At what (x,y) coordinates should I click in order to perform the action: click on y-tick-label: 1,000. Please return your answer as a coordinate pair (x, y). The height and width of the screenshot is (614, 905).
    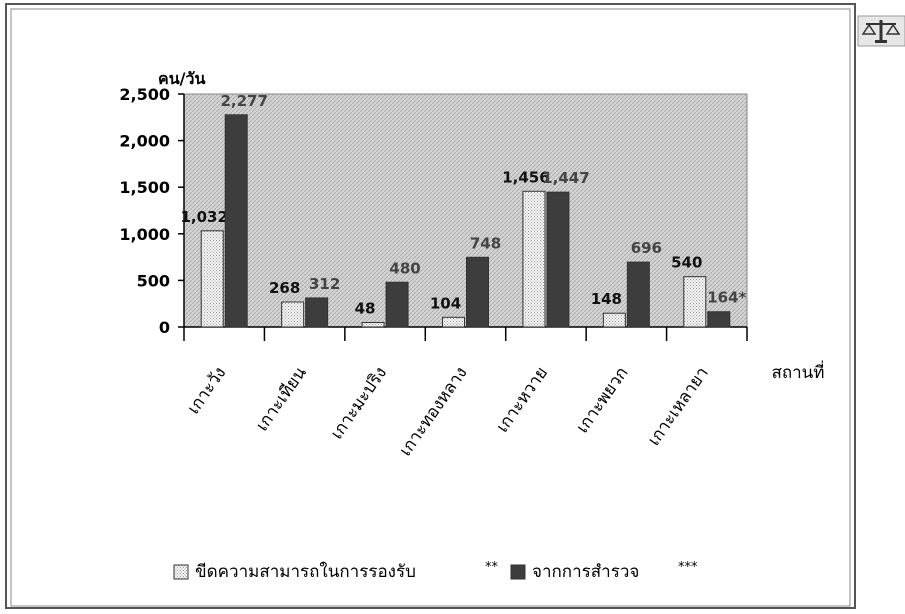
    Looking at the image, I should click on (144, 234).